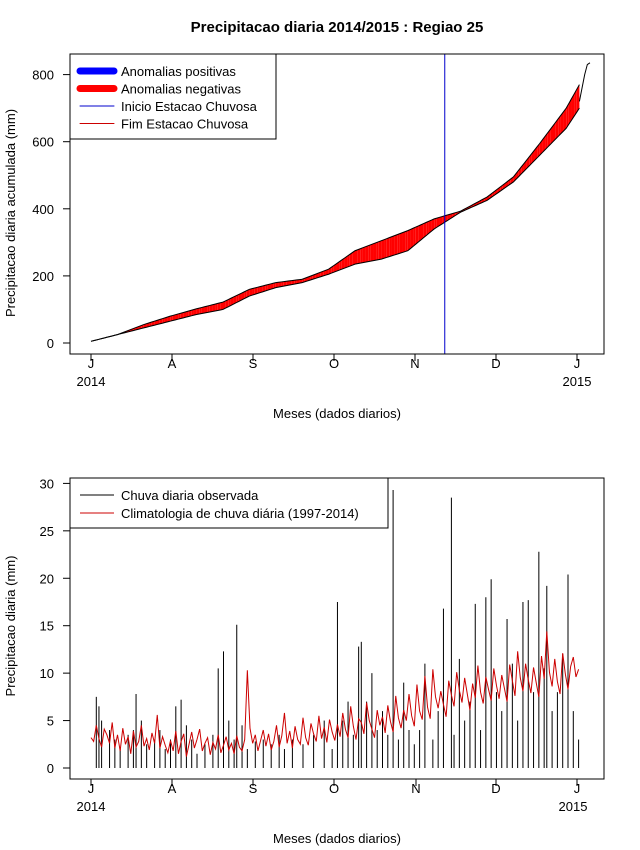 This screenshot has width=640, height=850. What do you see at coordinates (190, 495) in the screenshot?
I see `legend-label: Chuva diaria observada` at bounding box center [190, 495].